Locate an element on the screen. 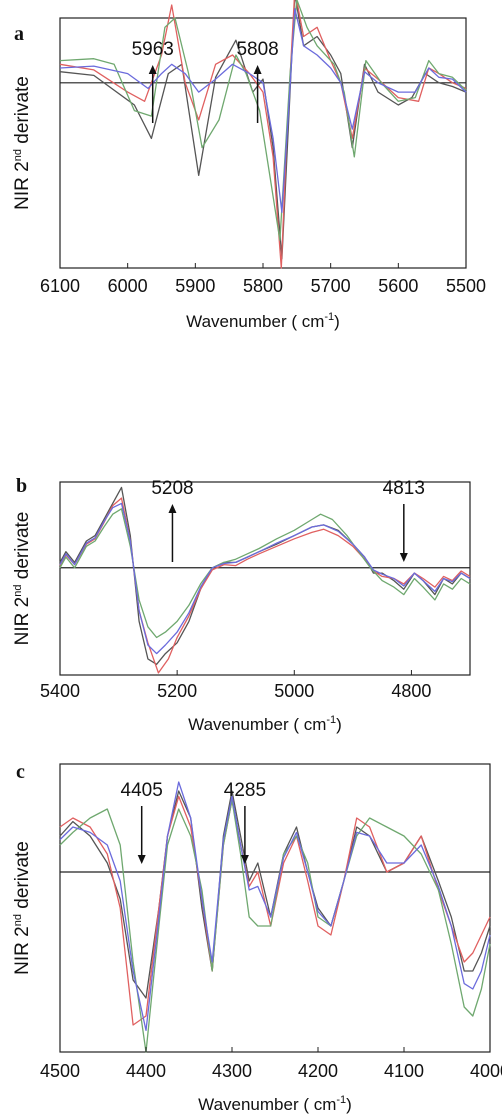  x-tick-label: 4300 is located at coordinates (232, 1071).